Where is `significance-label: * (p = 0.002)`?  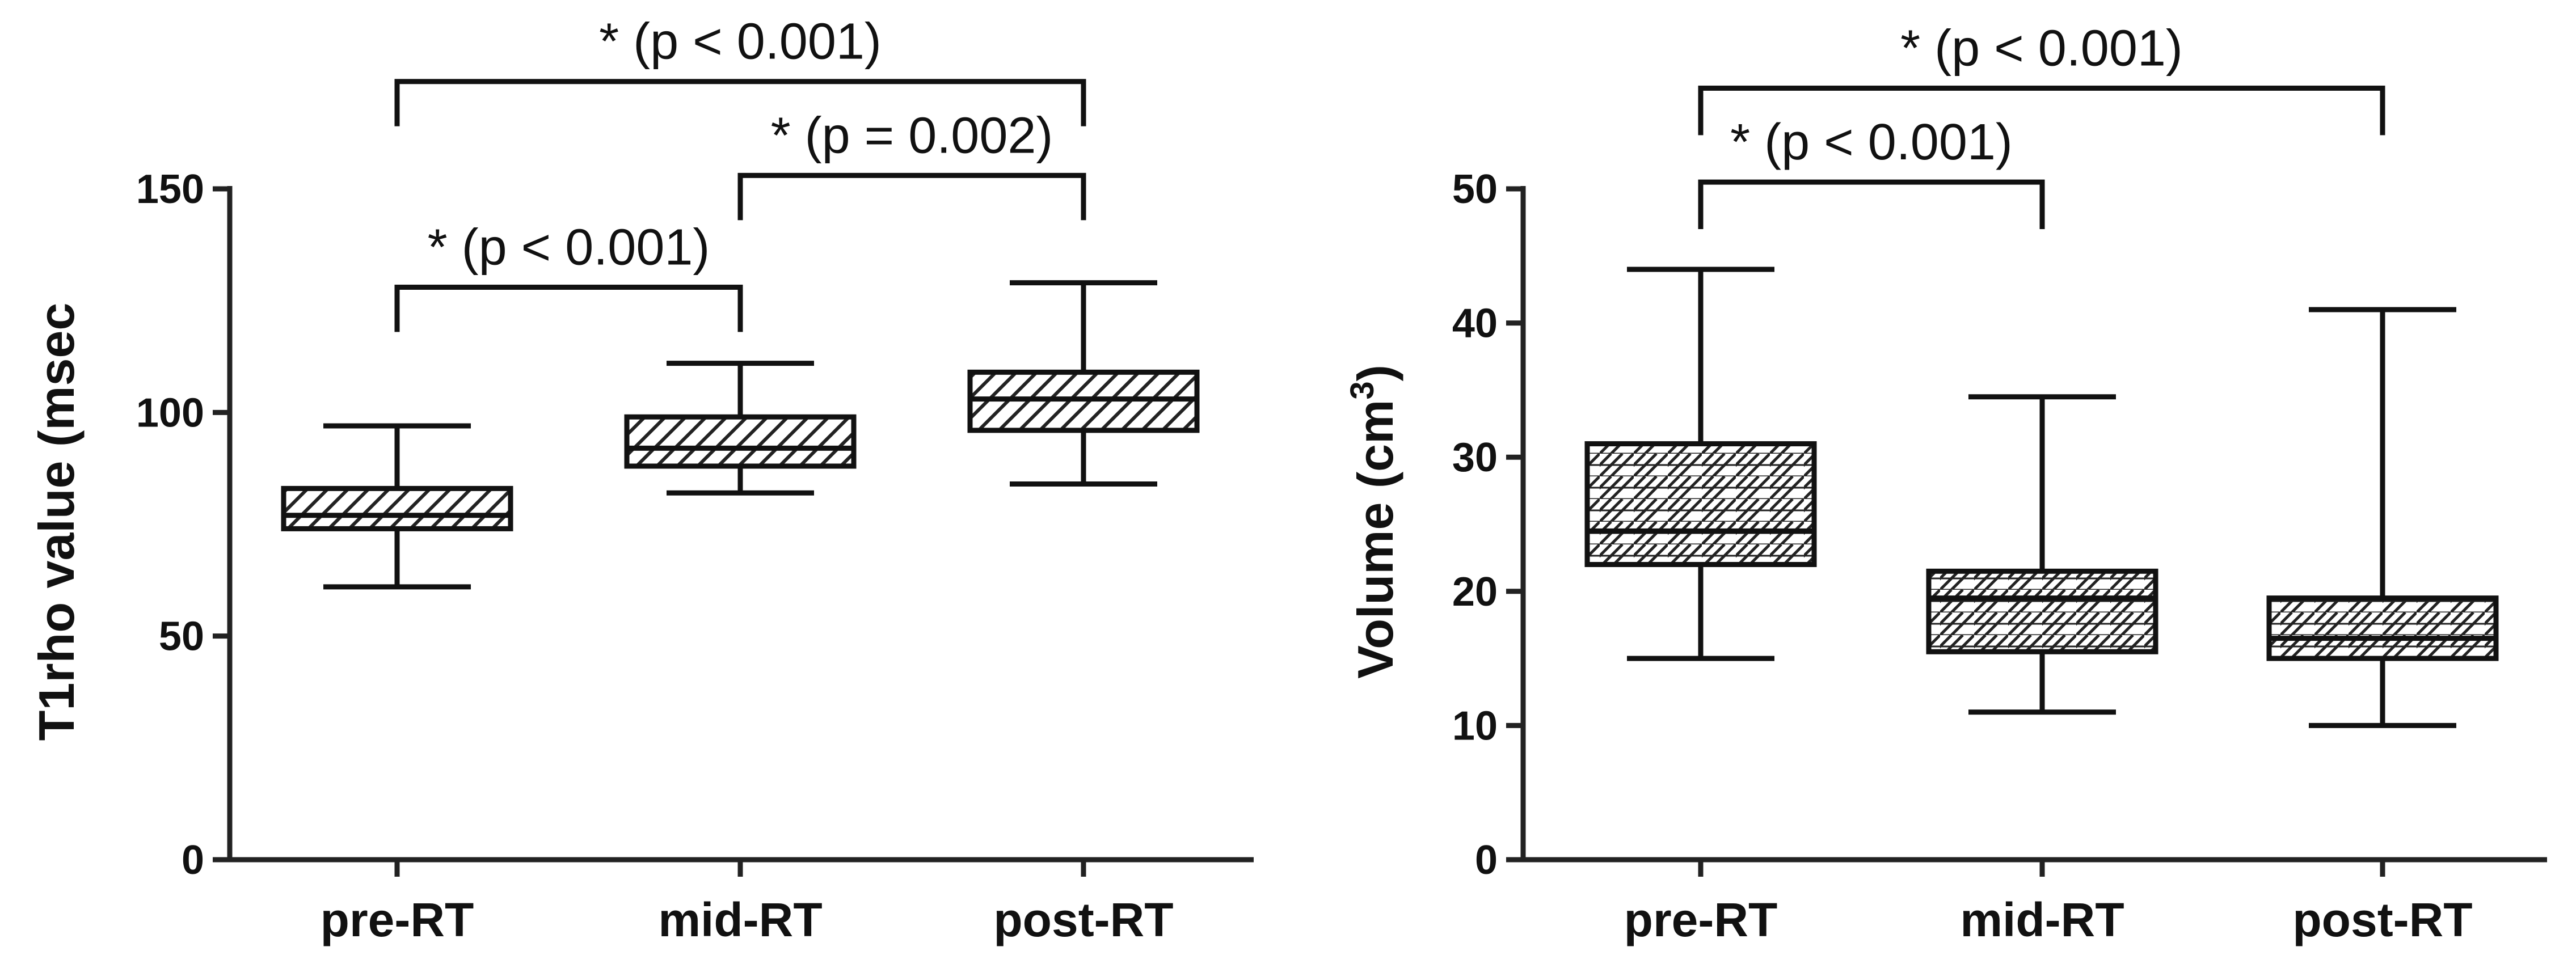 significance-label: * (p = 0.002) is located at coordinates (912, 135).